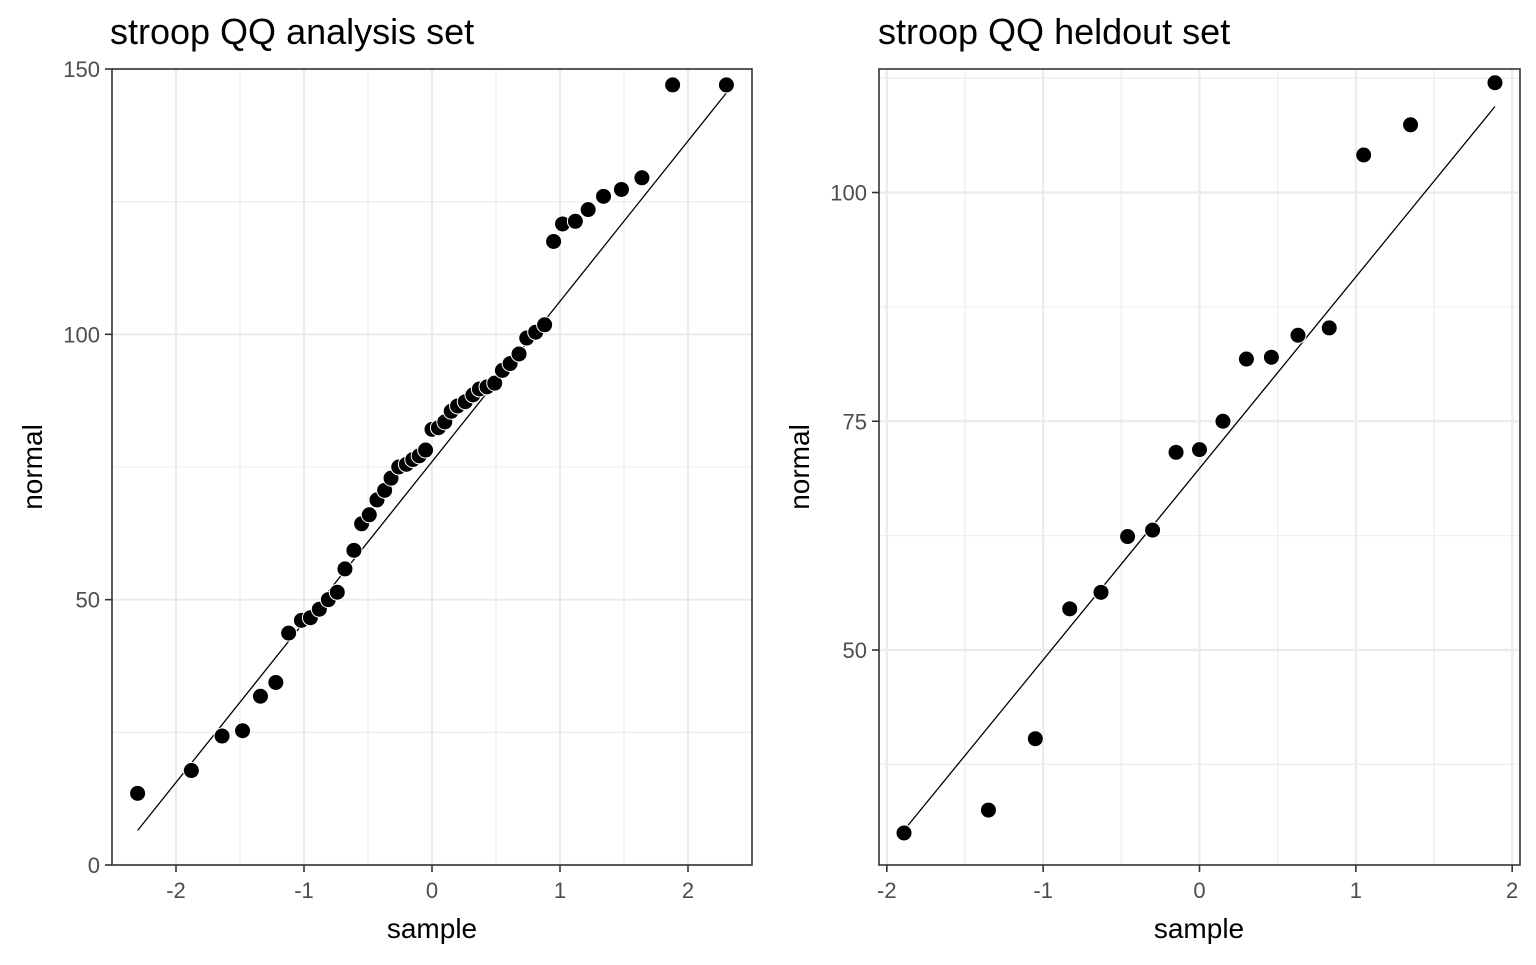 This screenshot has height=965, width=1536. Describe the element at coordinates (688, 890) in the screenshot. I see `analysis-x-tick-label: 2` at that location.